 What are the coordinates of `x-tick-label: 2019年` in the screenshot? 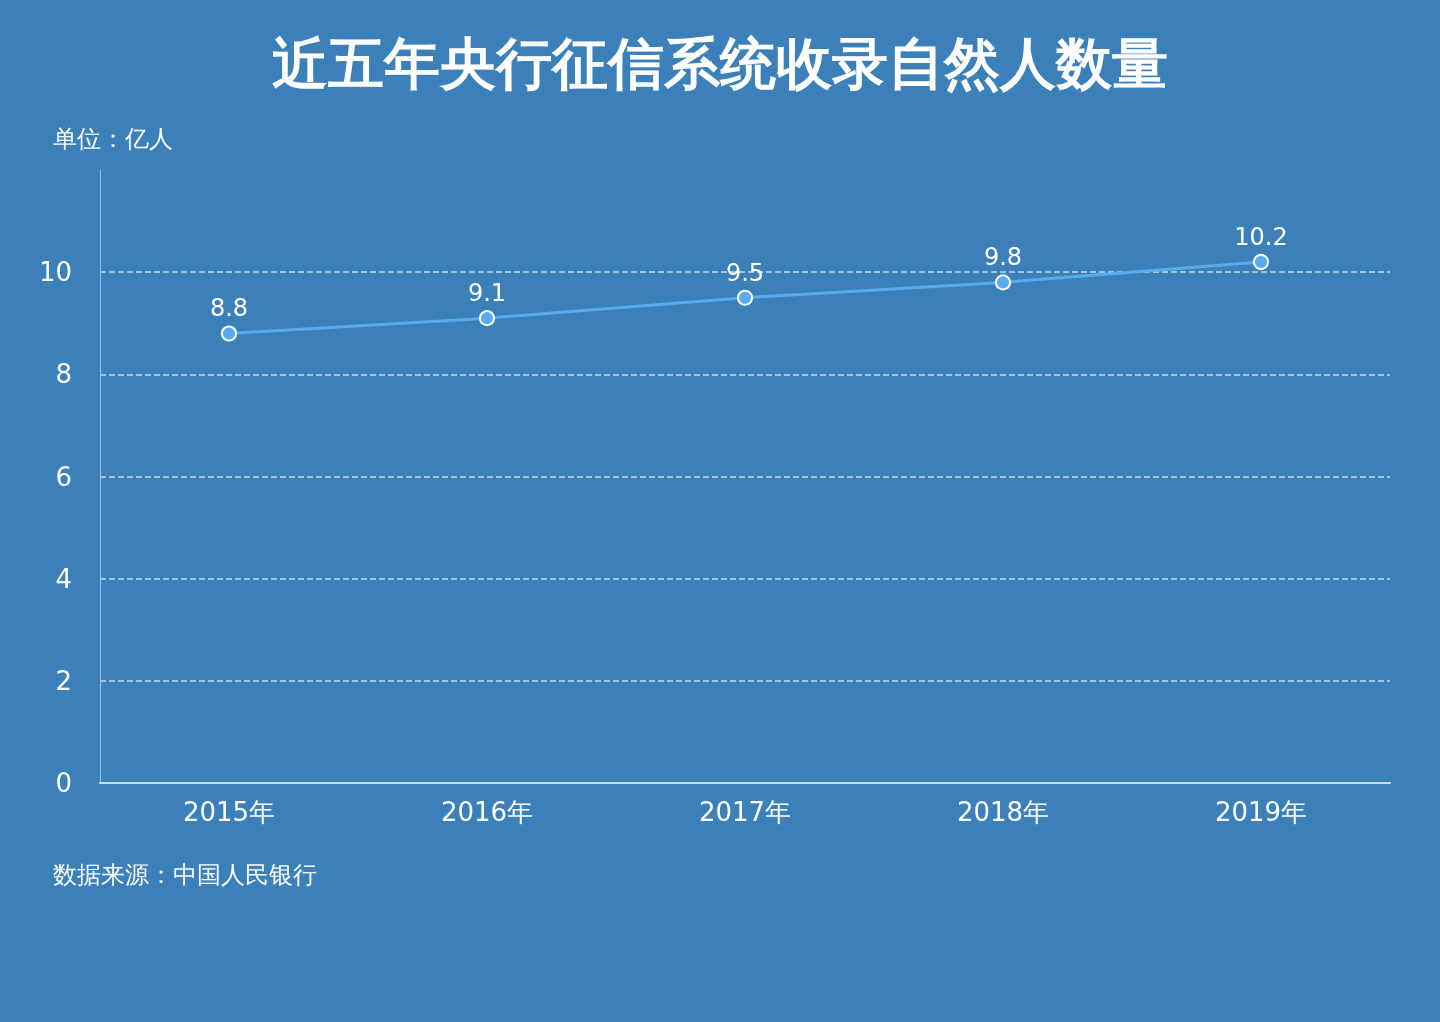 It's located at (1261, 812).